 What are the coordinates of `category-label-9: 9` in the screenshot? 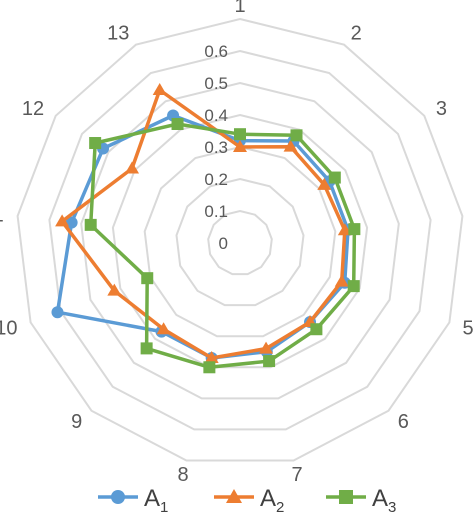 It's located at (76, 422).